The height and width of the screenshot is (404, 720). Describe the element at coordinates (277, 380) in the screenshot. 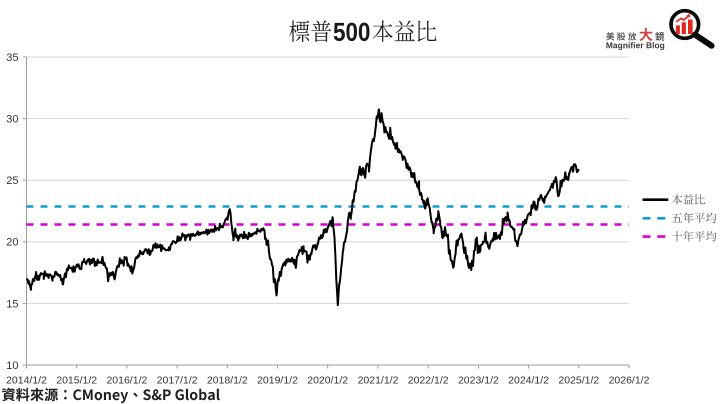

I see `svg-text: 2019/1/2` at that location.